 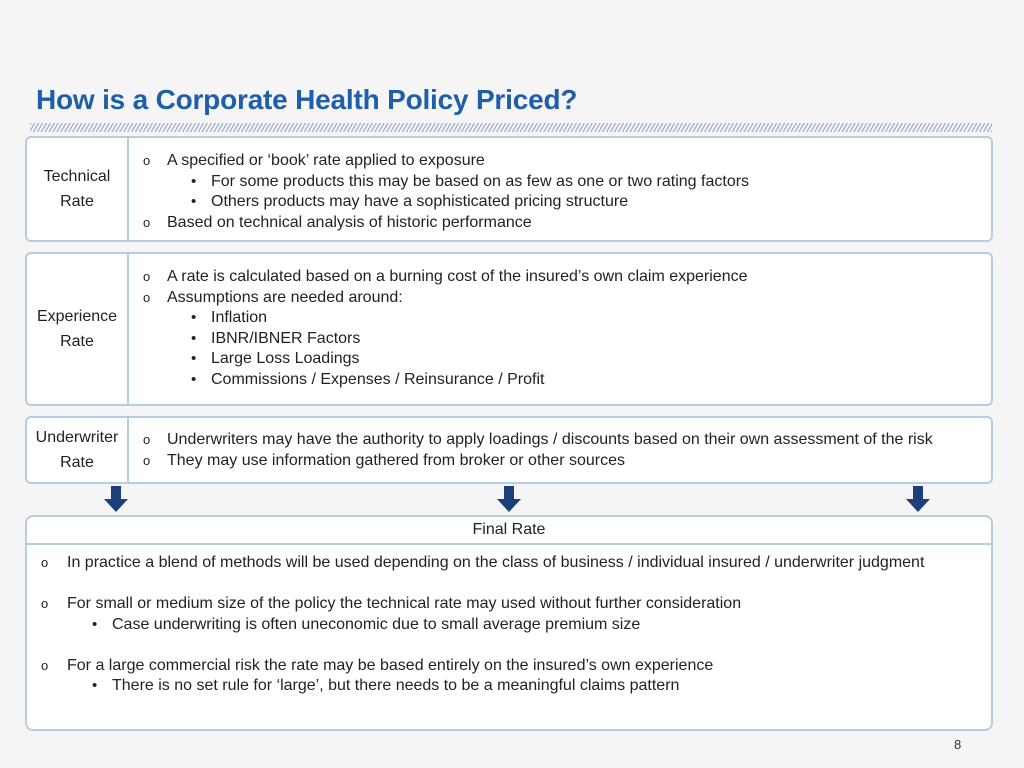 I want to click on final-rate-heading: Final Rate, so click(x=509, y=531).